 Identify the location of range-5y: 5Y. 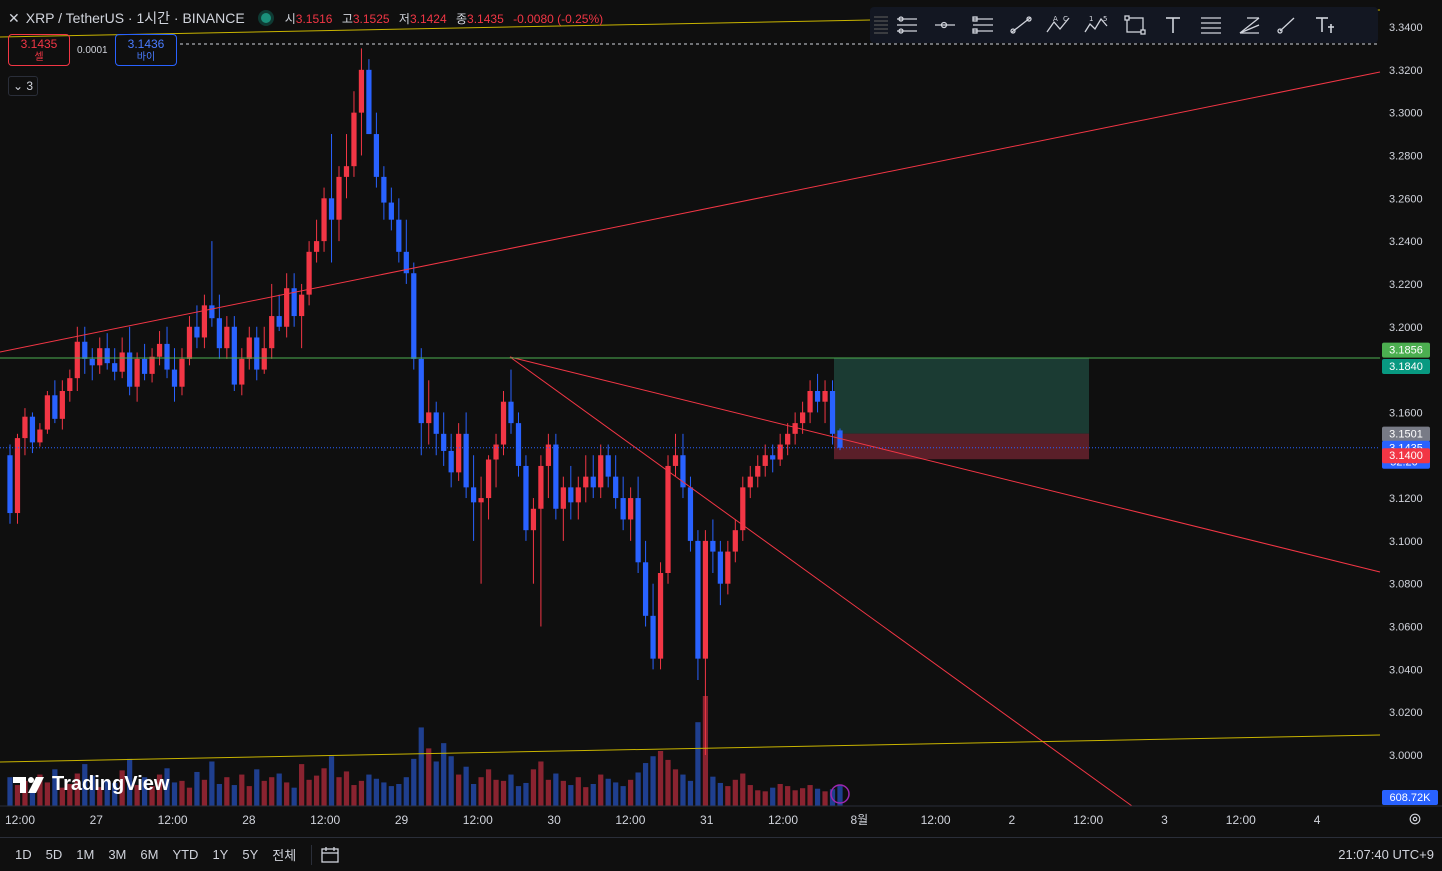
(250, 854).